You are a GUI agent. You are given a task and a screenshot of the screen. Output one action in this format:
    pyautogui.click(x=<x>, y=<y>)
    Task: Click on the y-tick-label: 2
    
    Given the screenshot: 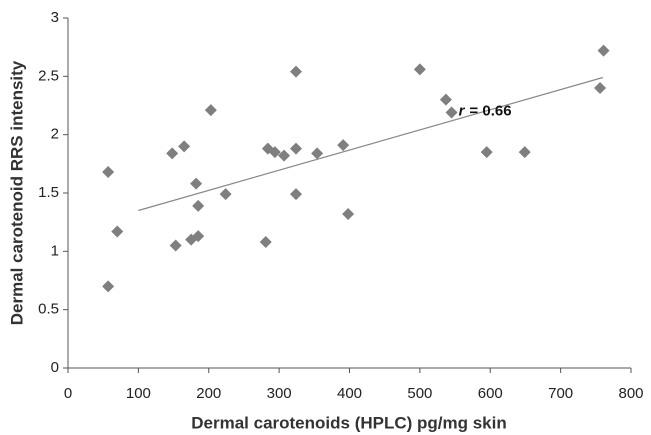 What is the action you would take?
    pyautogui.click(x=55, y=134)
    